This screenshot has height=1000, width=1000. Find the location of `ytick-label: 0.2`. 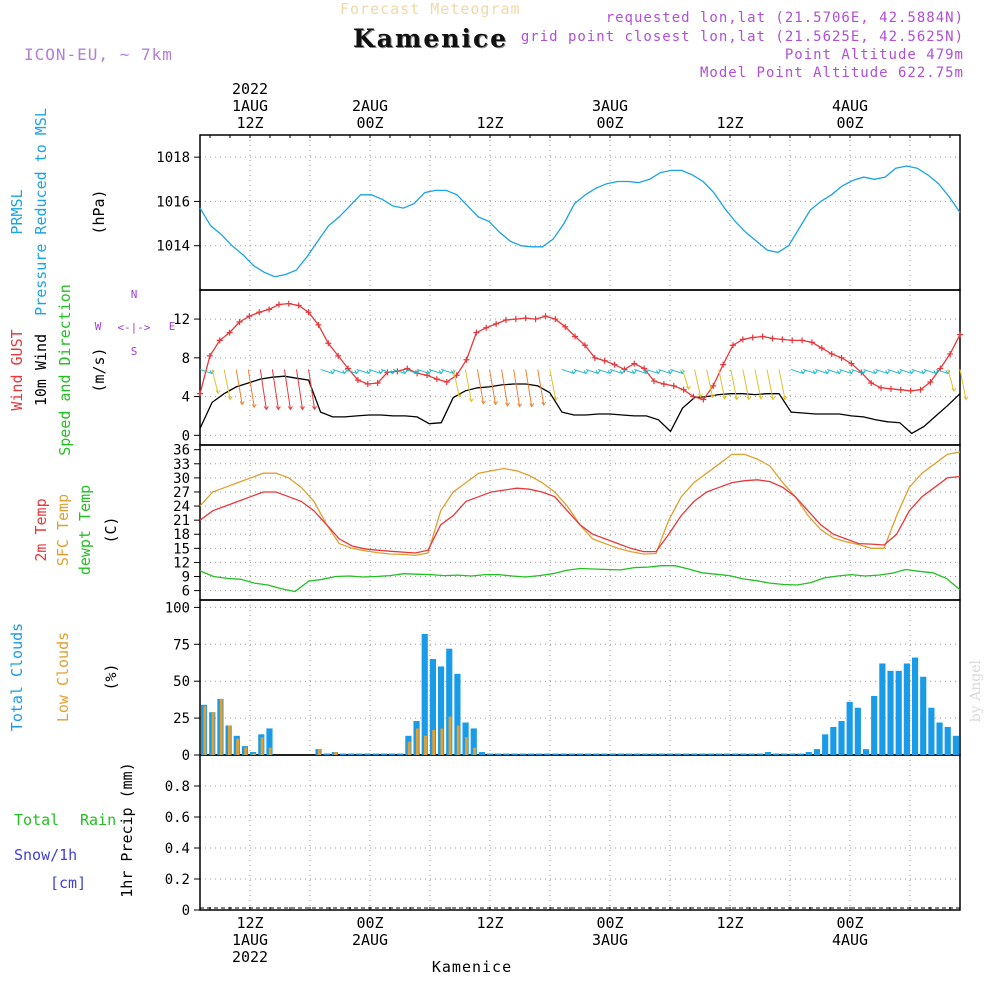

ytick-label: 0.2 is located at coordinates (177, 880).